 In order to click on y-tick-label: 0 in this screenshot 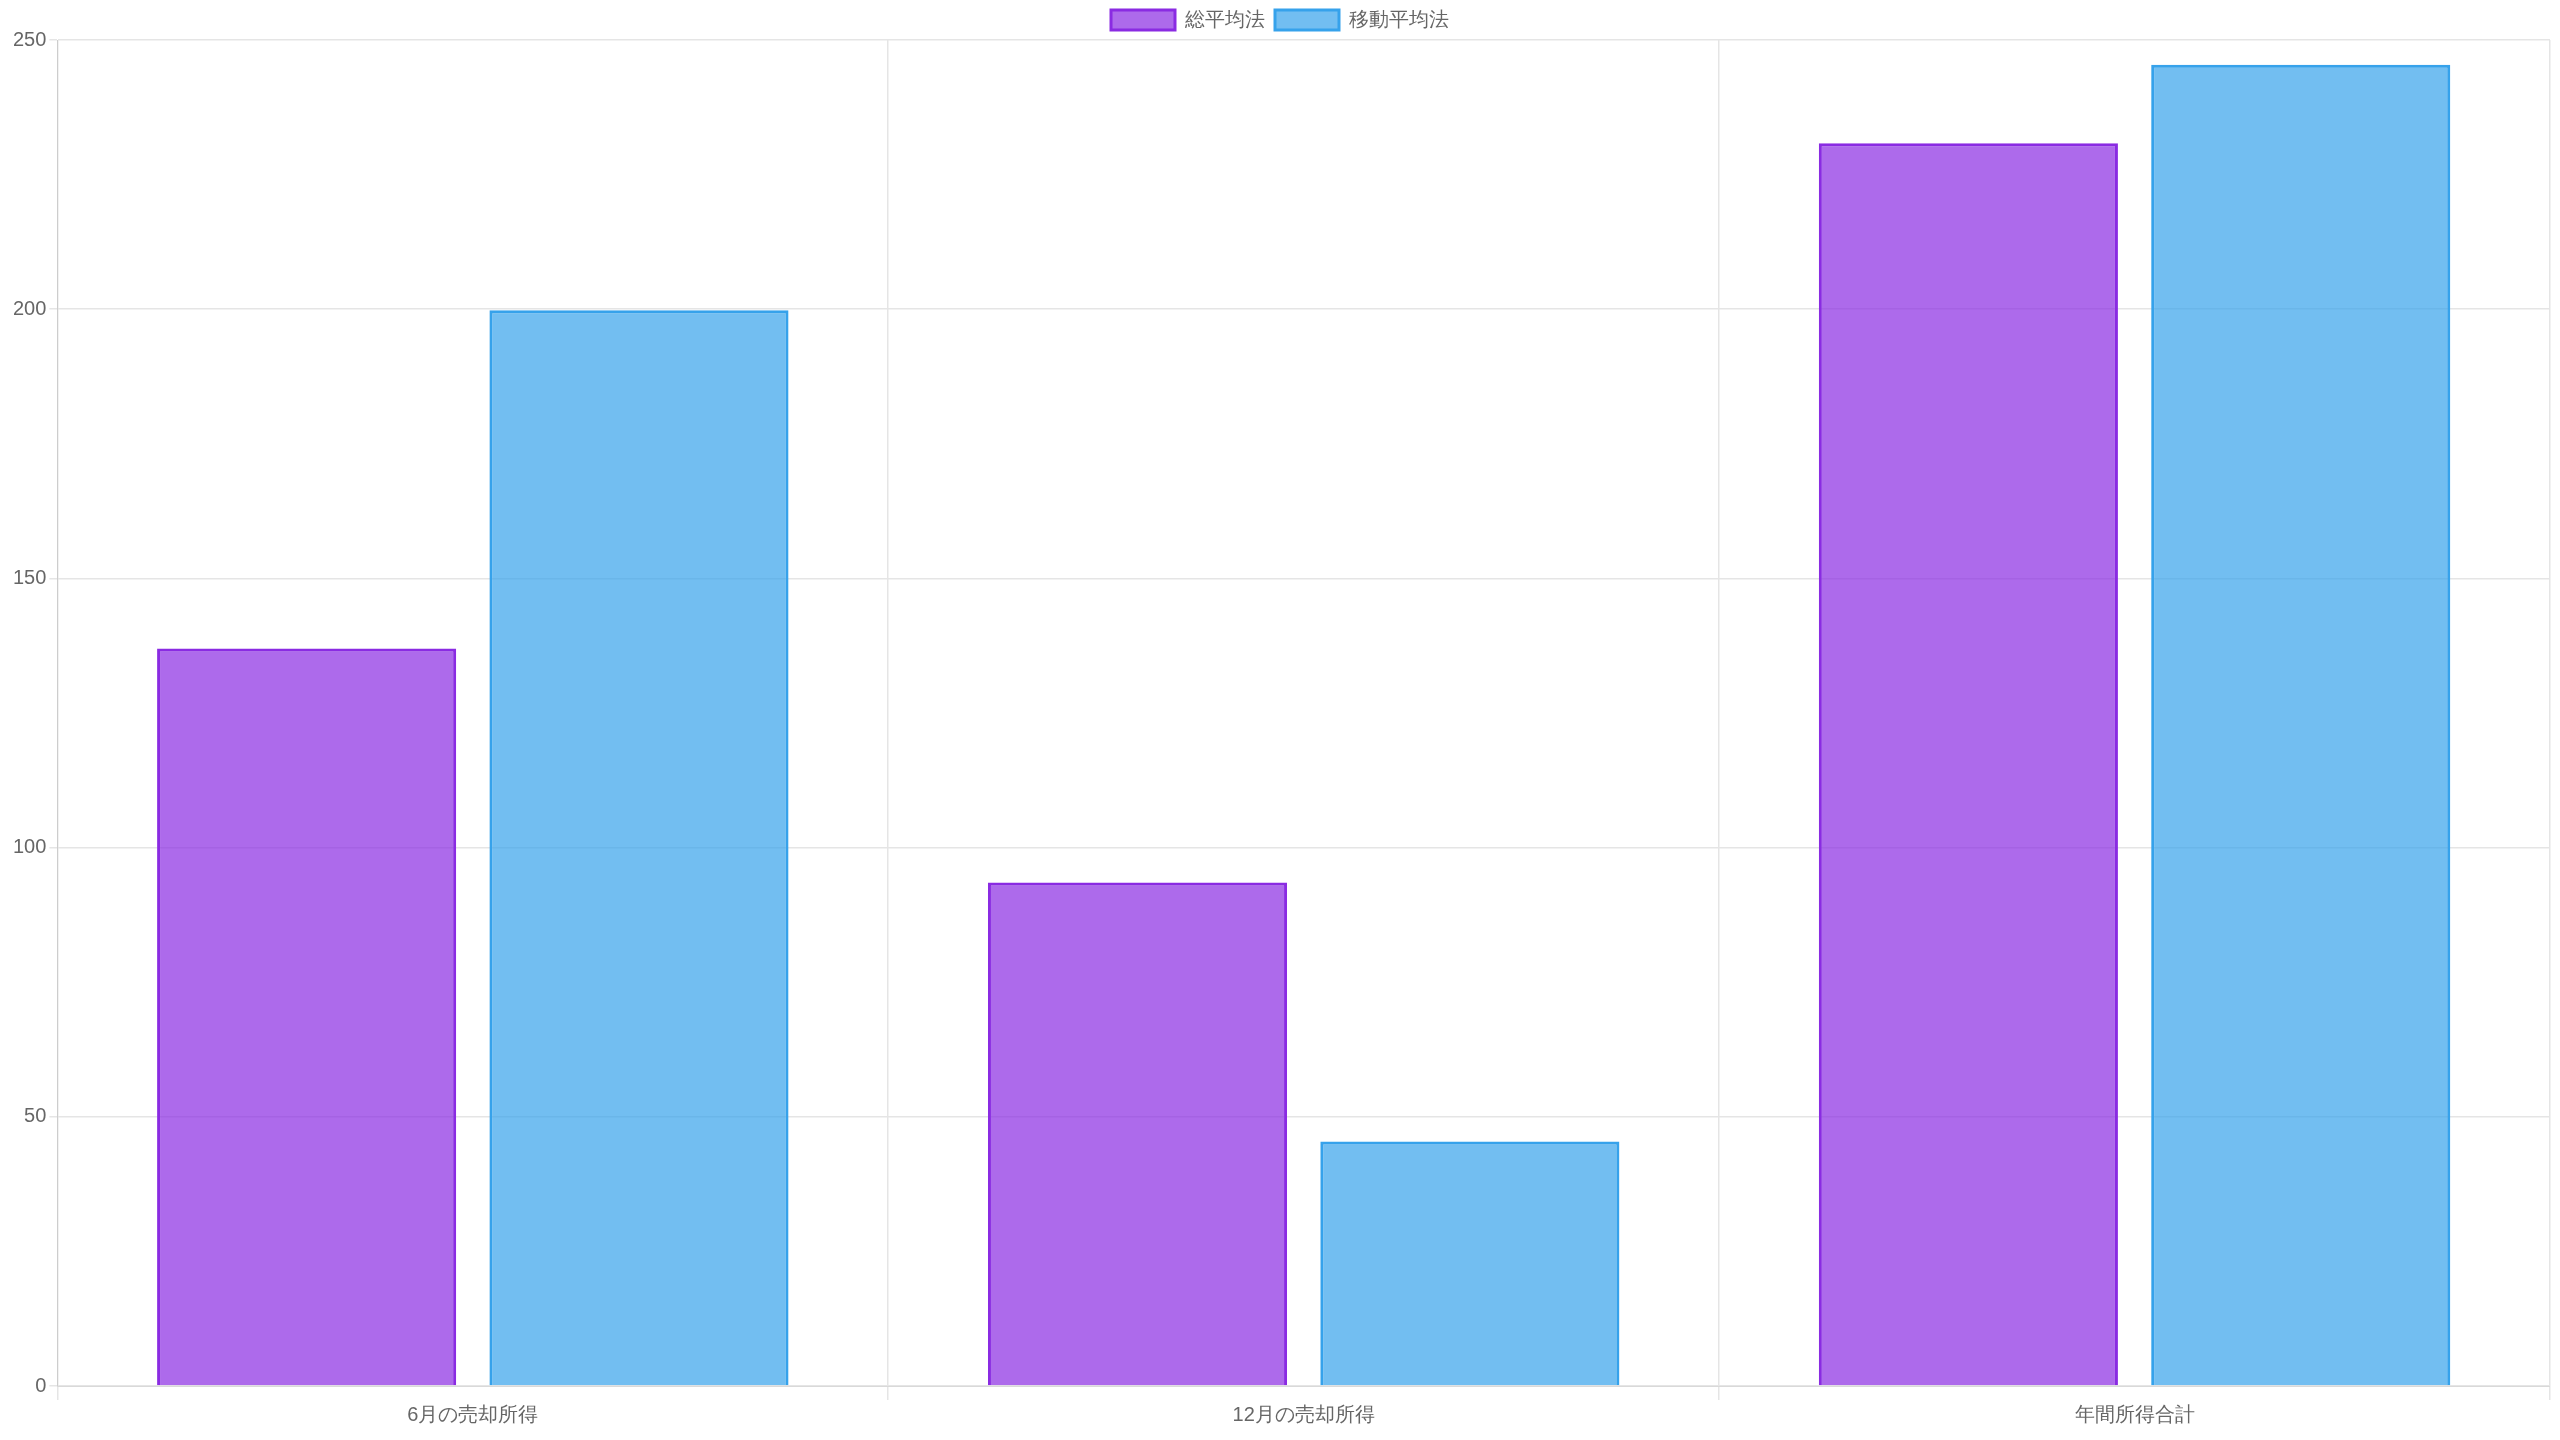, I will do `click(41, 1384)`.